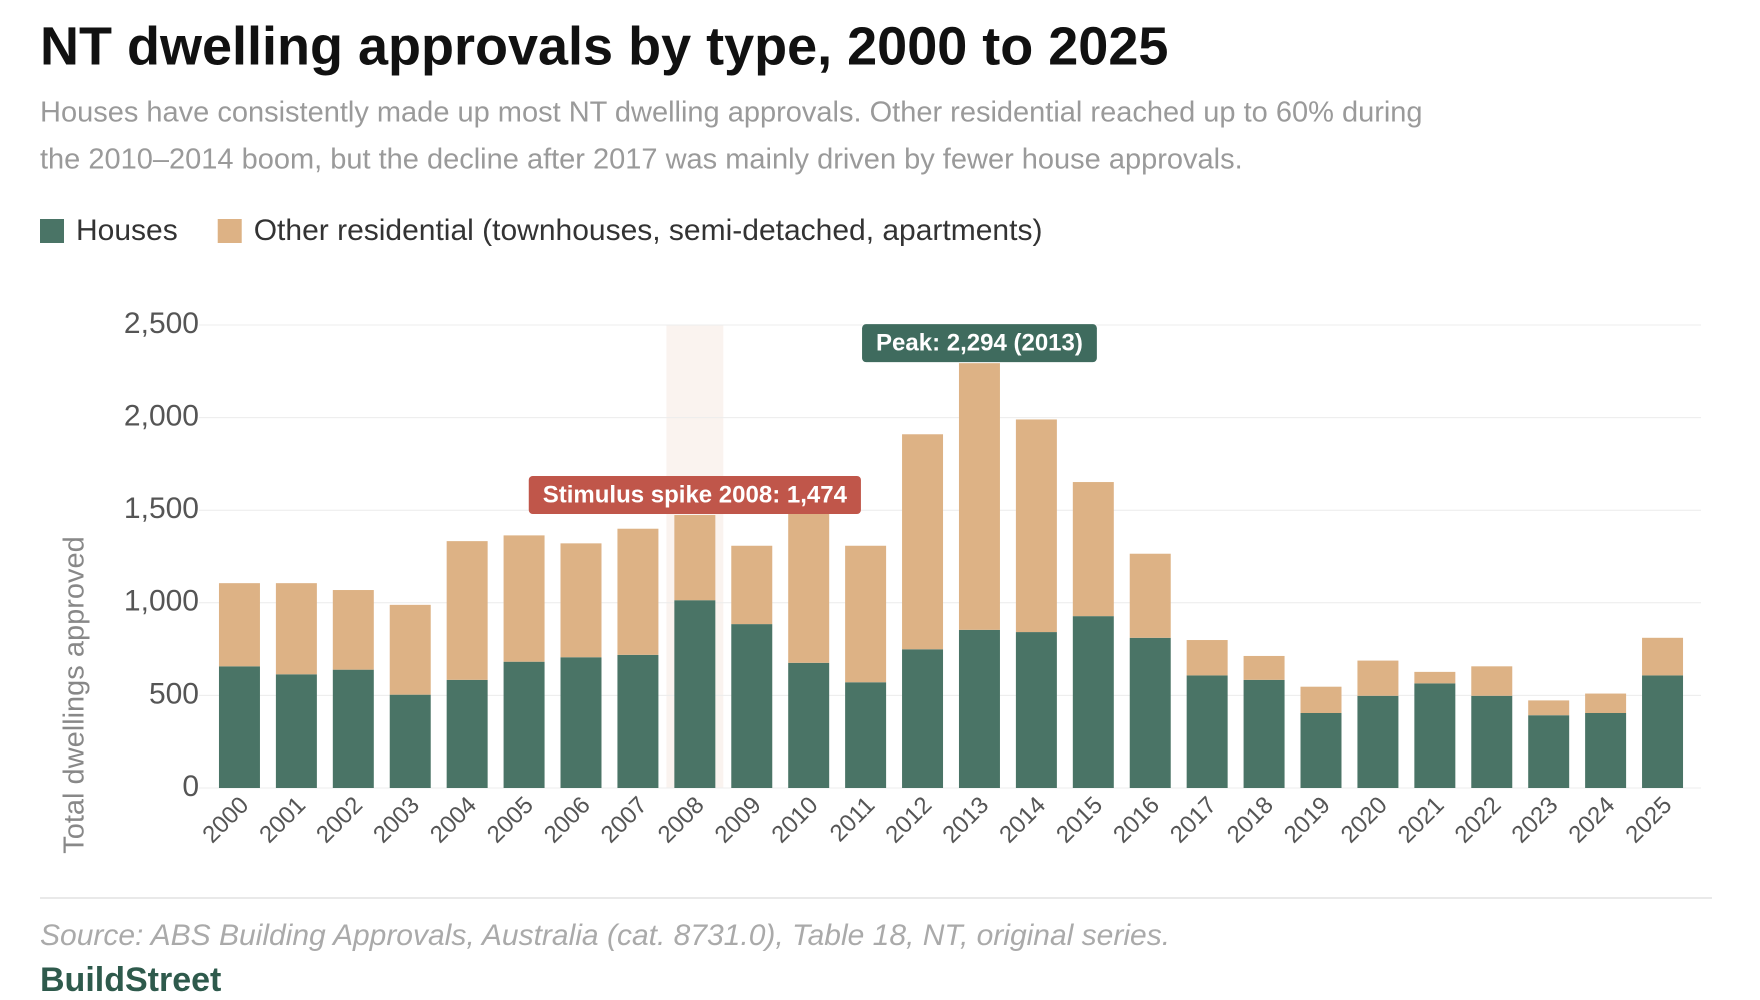 The height and width of the screenshot is (1000, 1760). I want to click on annotation-label: Stimulus spike 2008: 1,474, so click(695, 494).